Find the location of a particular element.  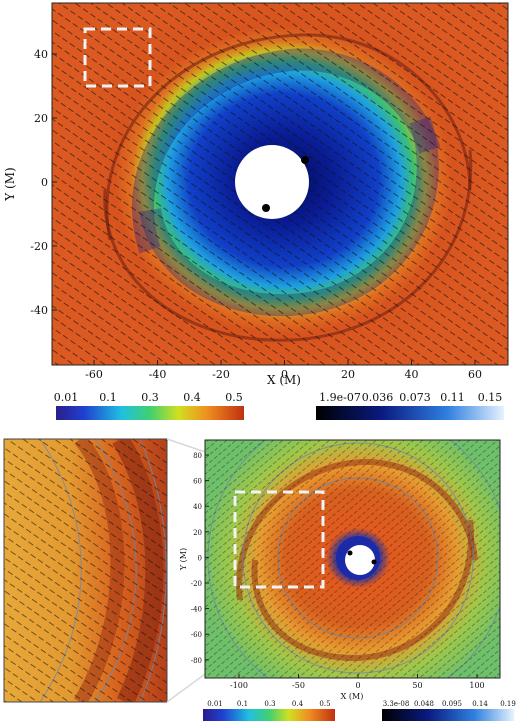

colorbar-blue-small: 3.3e-08 0.048 0.095 0.14 0.19 is located at coordinates (449, 710).